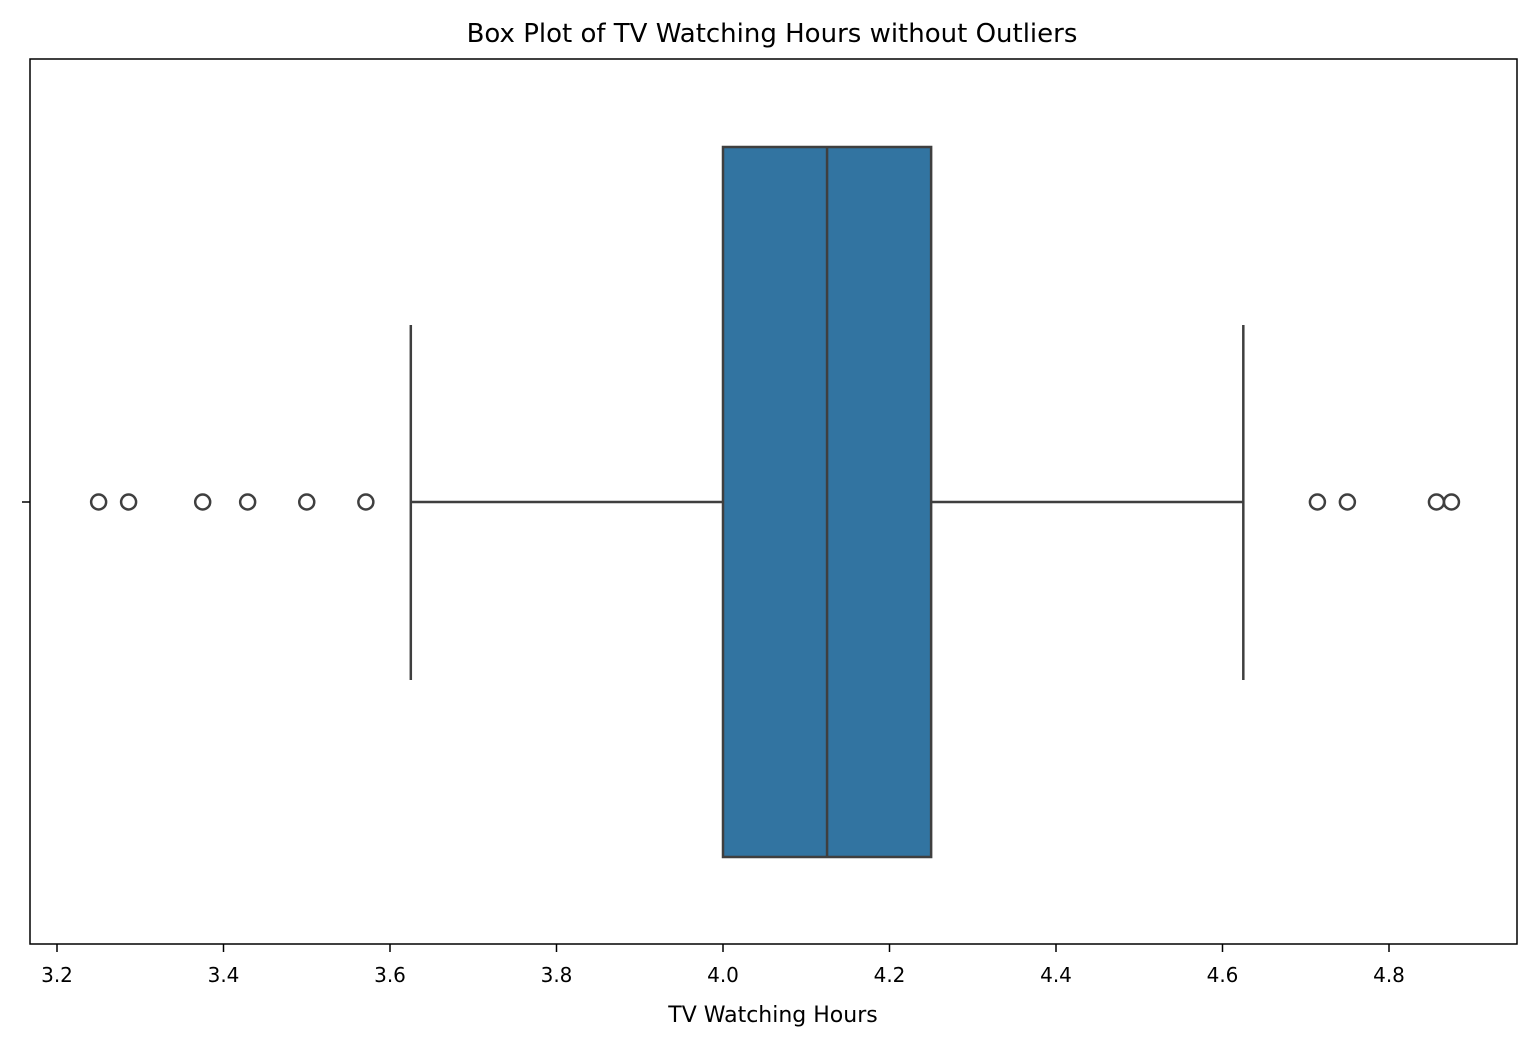 This screenshot has height=1046, width=1535. Describe the element at coordinates (1056, 975) in the screenshot. I see `x-tick-label: 4.4` at that location.